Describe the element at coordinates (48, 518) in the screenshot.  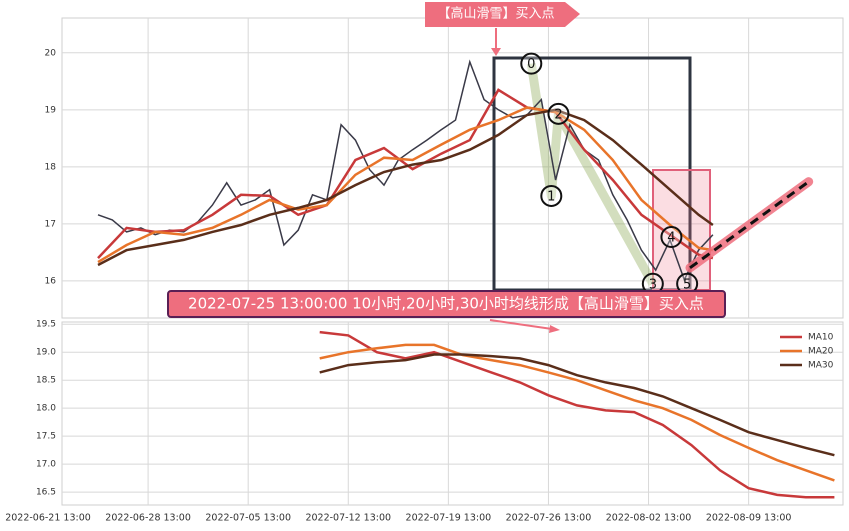
I see `x-tick-label: 2022-06-21 13:00` at that location.